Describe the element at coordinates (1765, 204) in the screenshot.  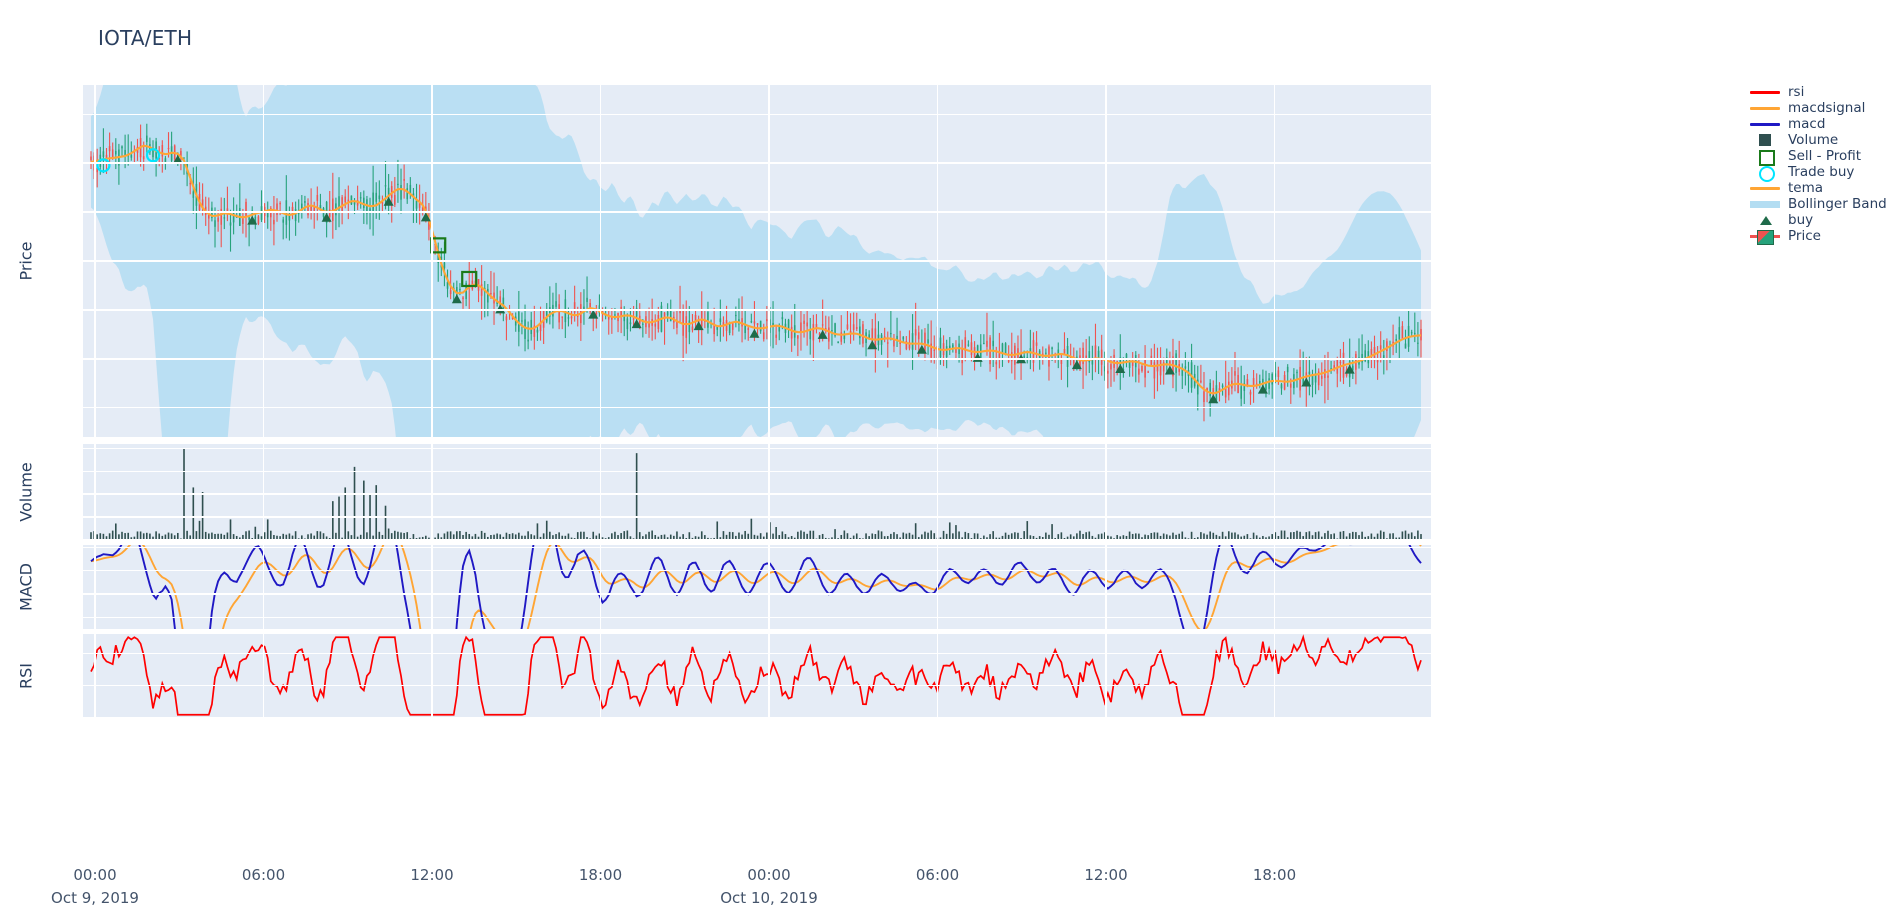
I see `legend-key-band-icon` at that location.